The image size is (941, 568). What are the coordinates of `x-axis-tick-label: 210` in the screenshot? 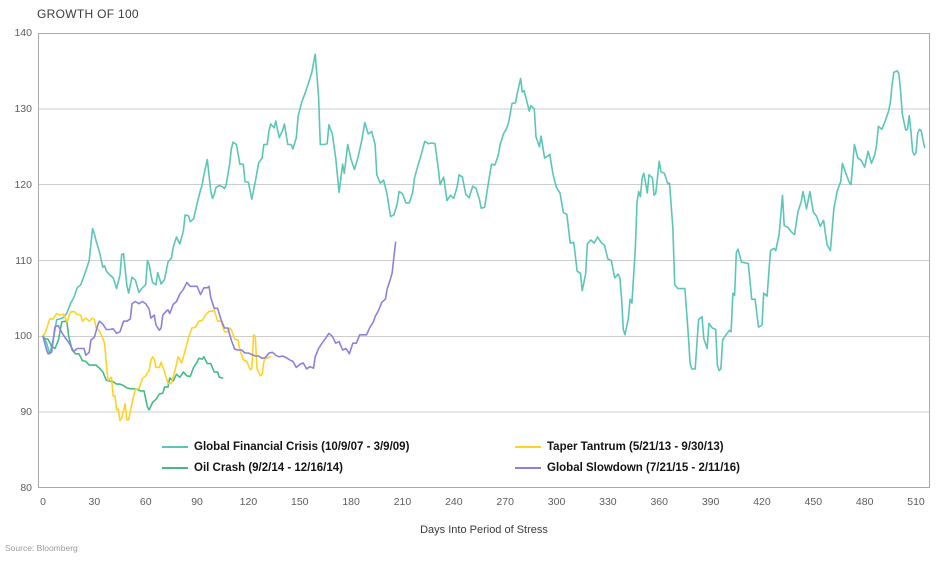 It's located at (402, 502).